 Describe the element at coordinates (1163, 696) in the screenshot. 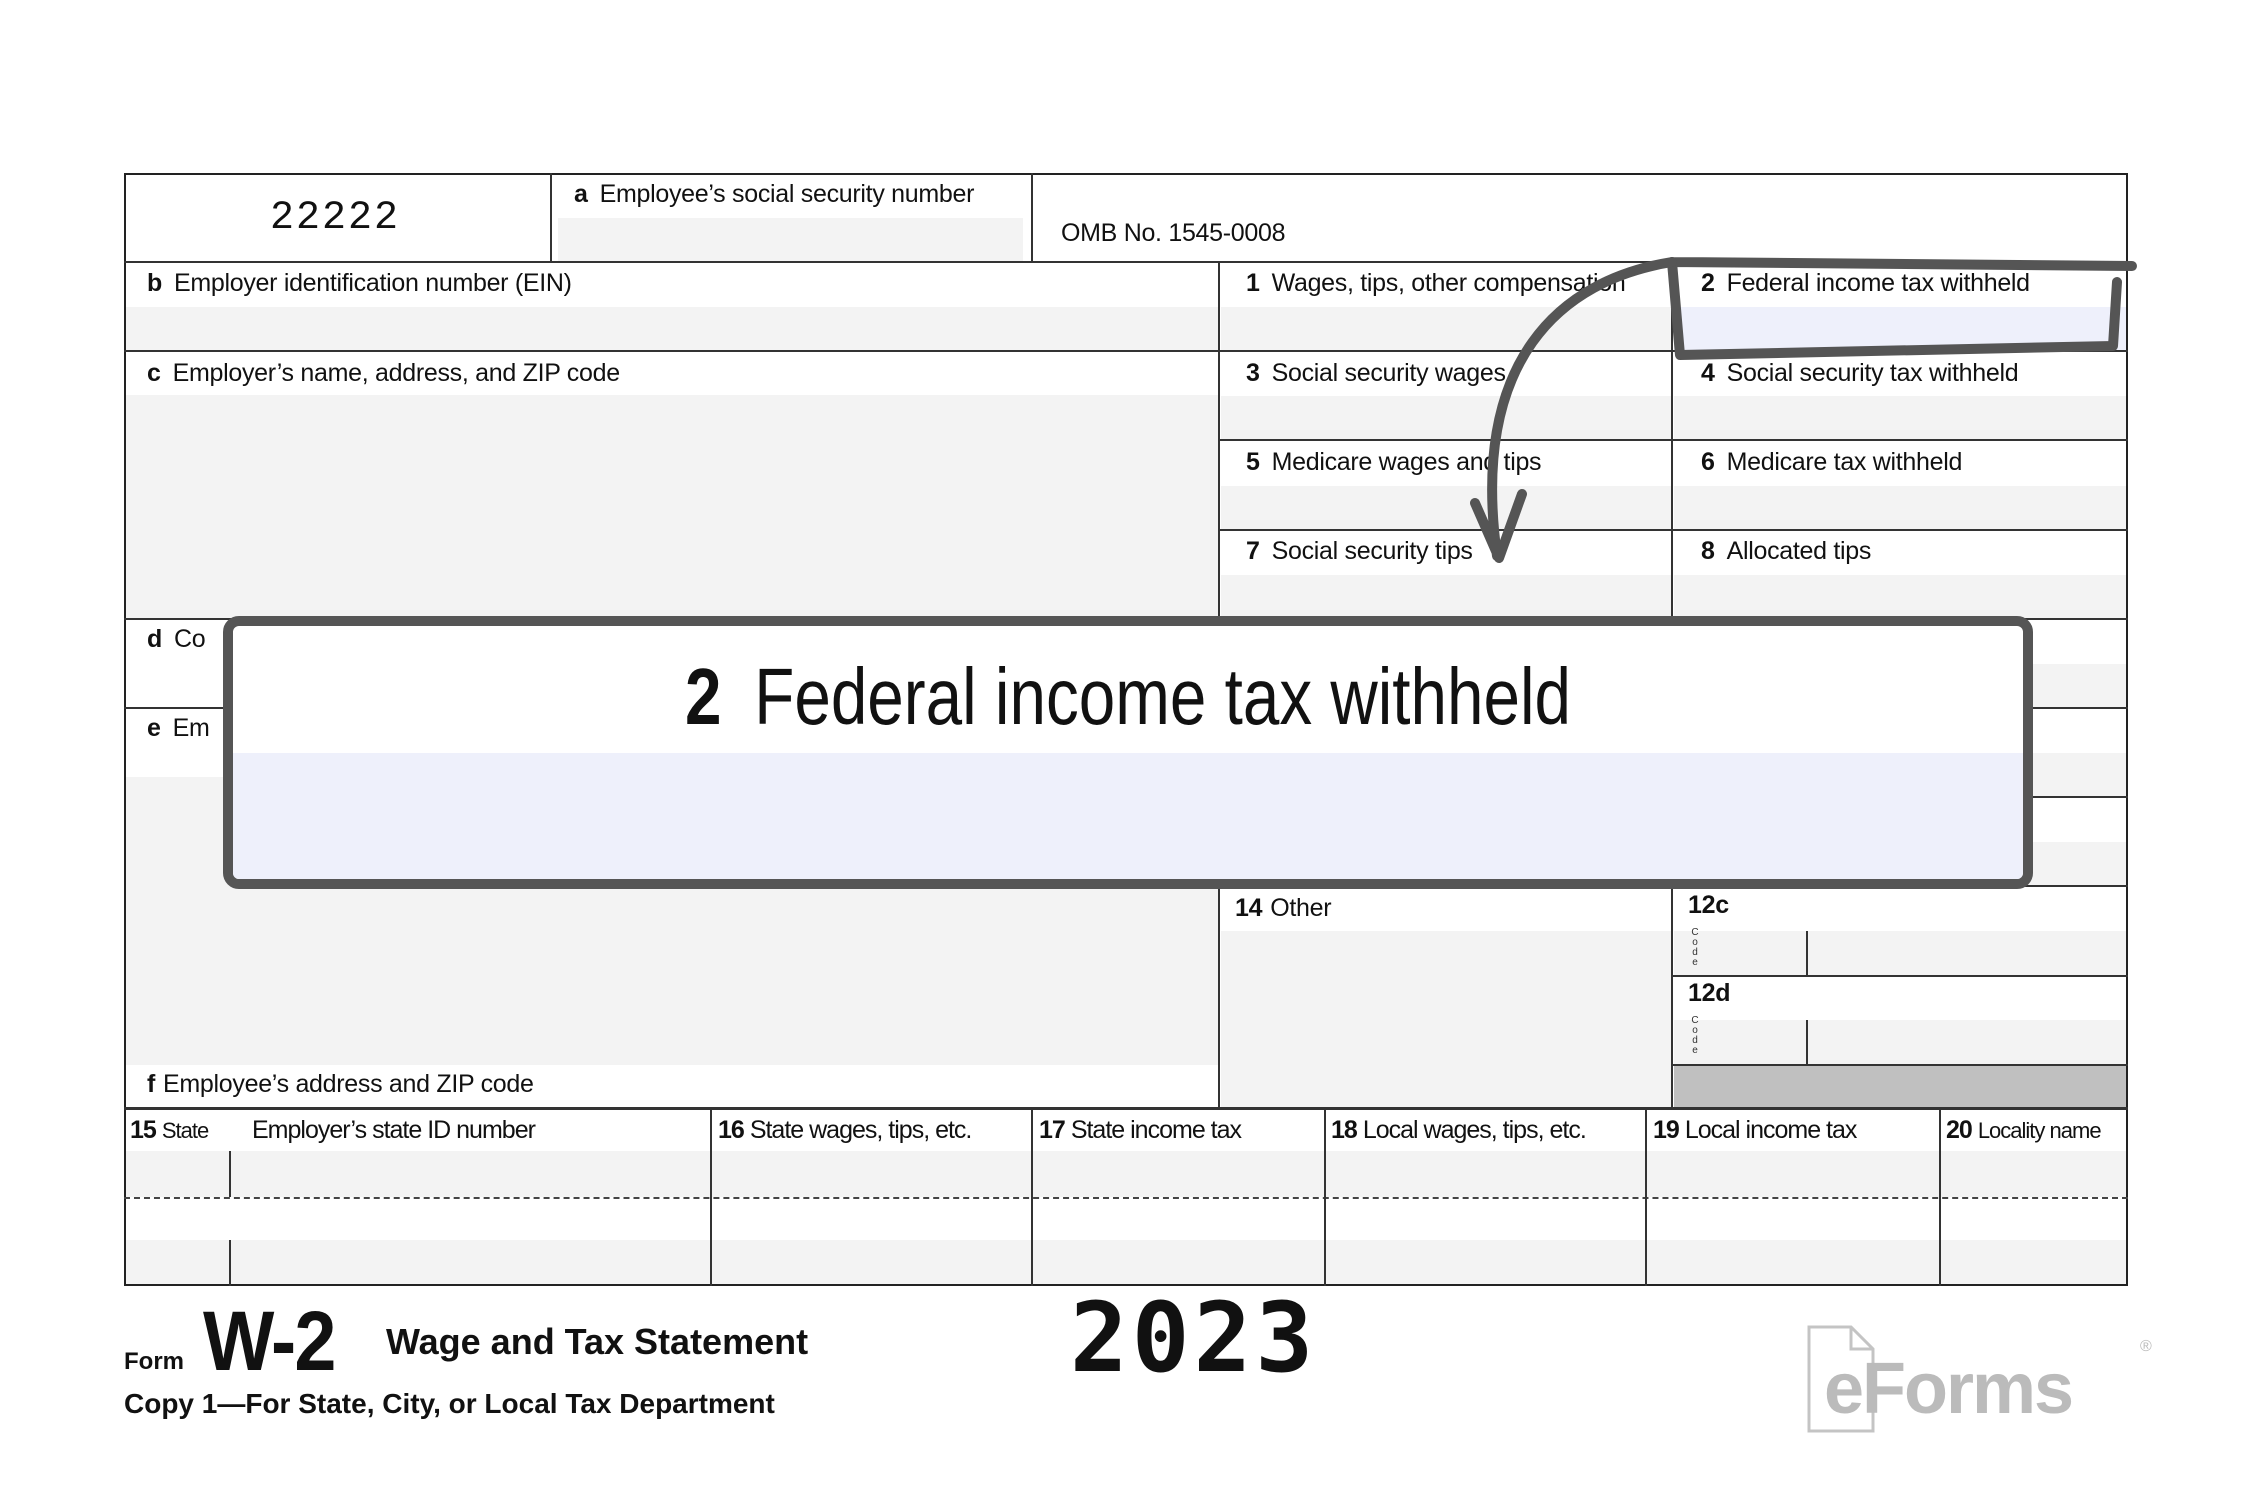

I see `callout-label: Federal income tax withheld` at that location.